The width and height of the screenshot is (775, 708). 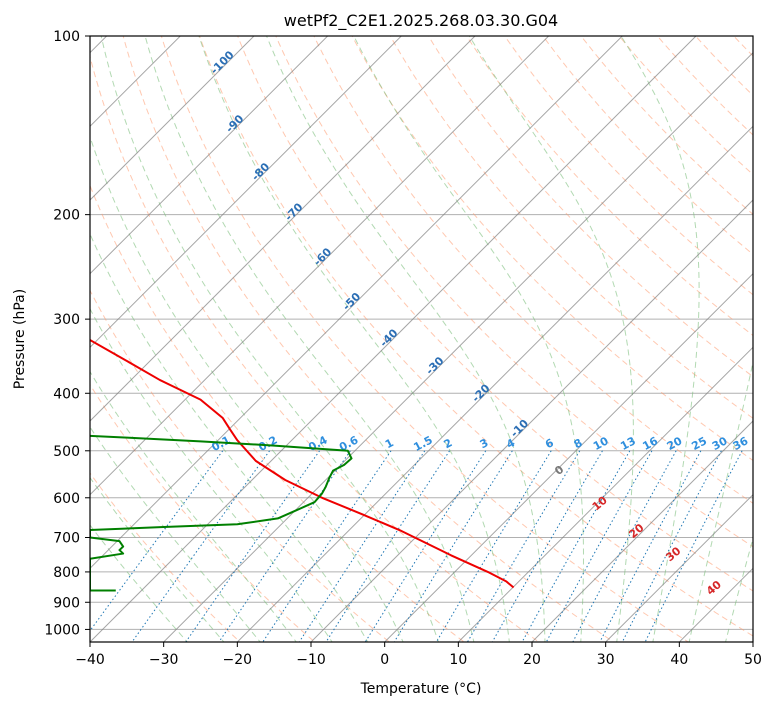 What do you see at coordinates (62, 630) in the screenshot?
I see `y-tick-label: 1000` at bounding box center [62, 630].